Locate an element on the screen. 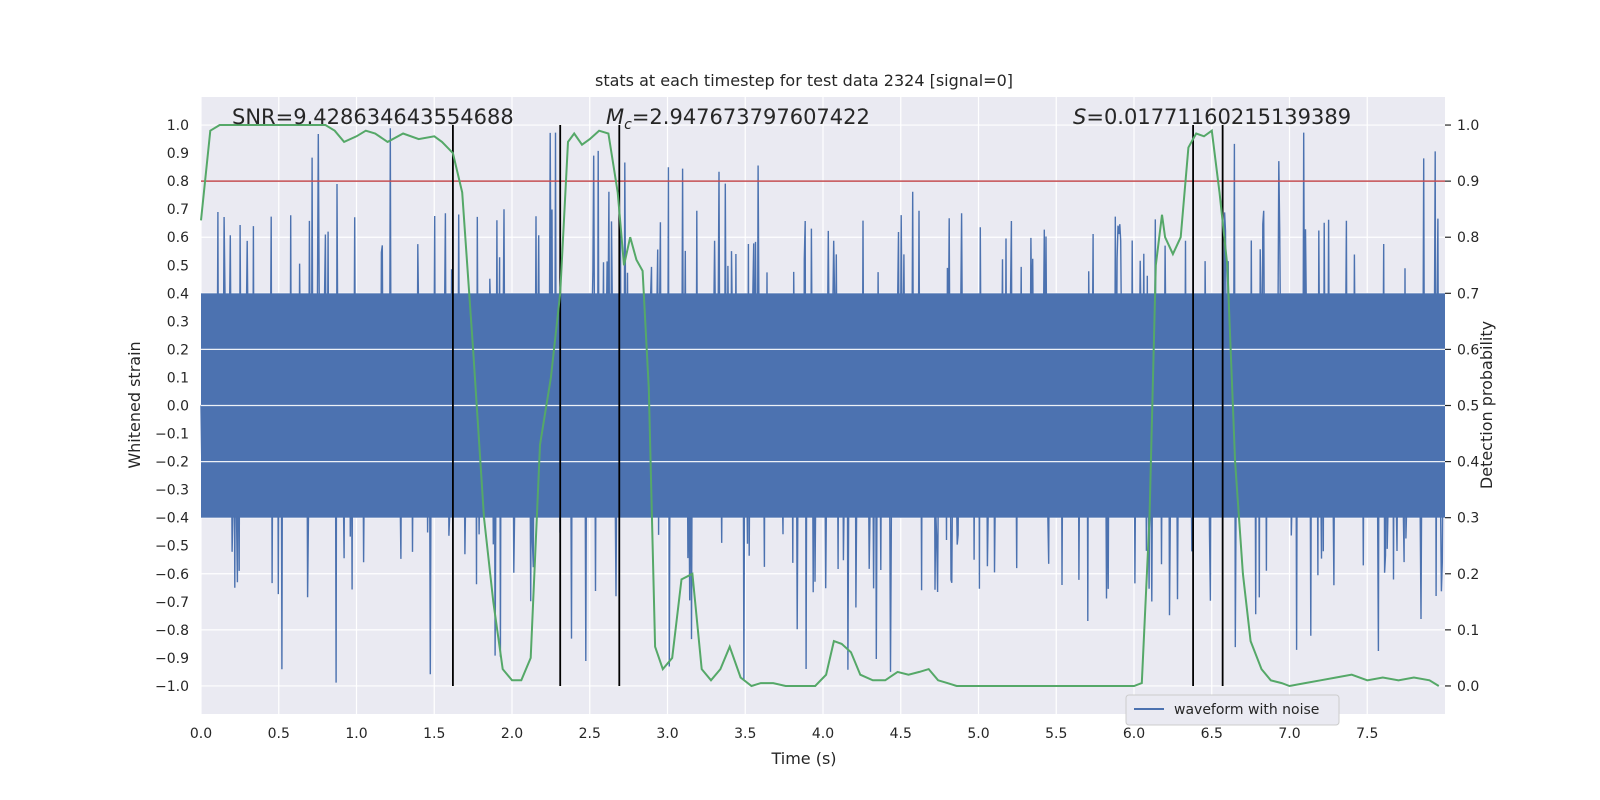  s-symbol: S is located at coordinates (1079, 117).